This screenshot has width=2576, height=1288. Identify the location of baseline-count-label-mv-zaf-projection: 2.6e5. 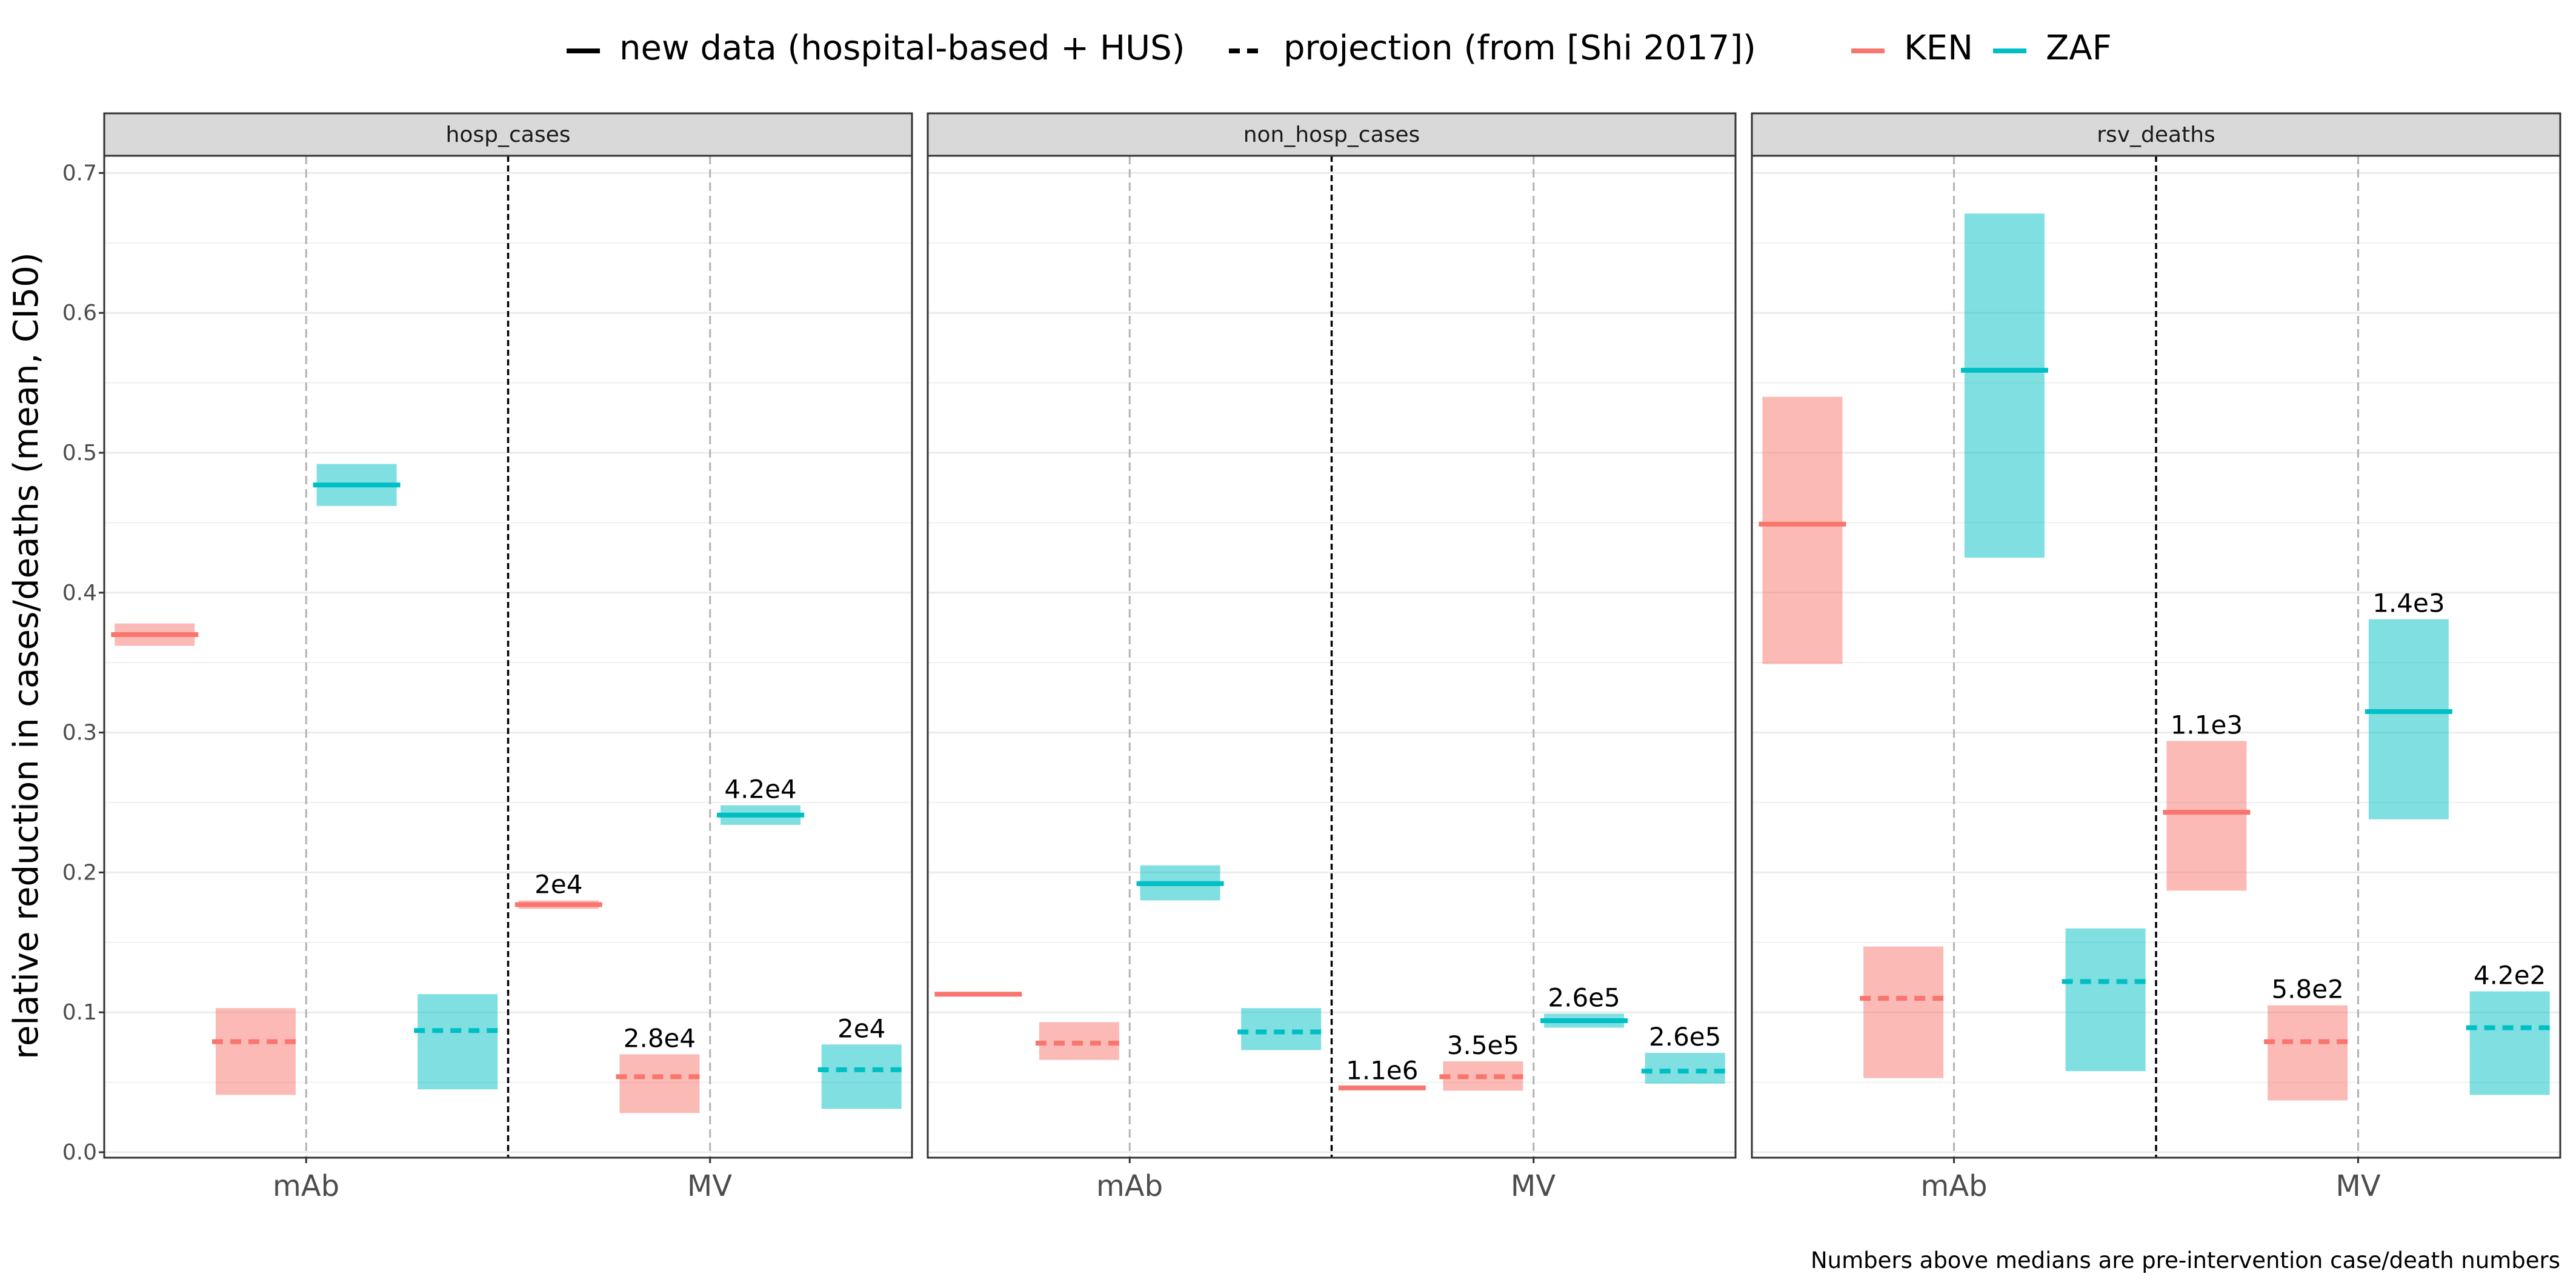
(1685, 1037).